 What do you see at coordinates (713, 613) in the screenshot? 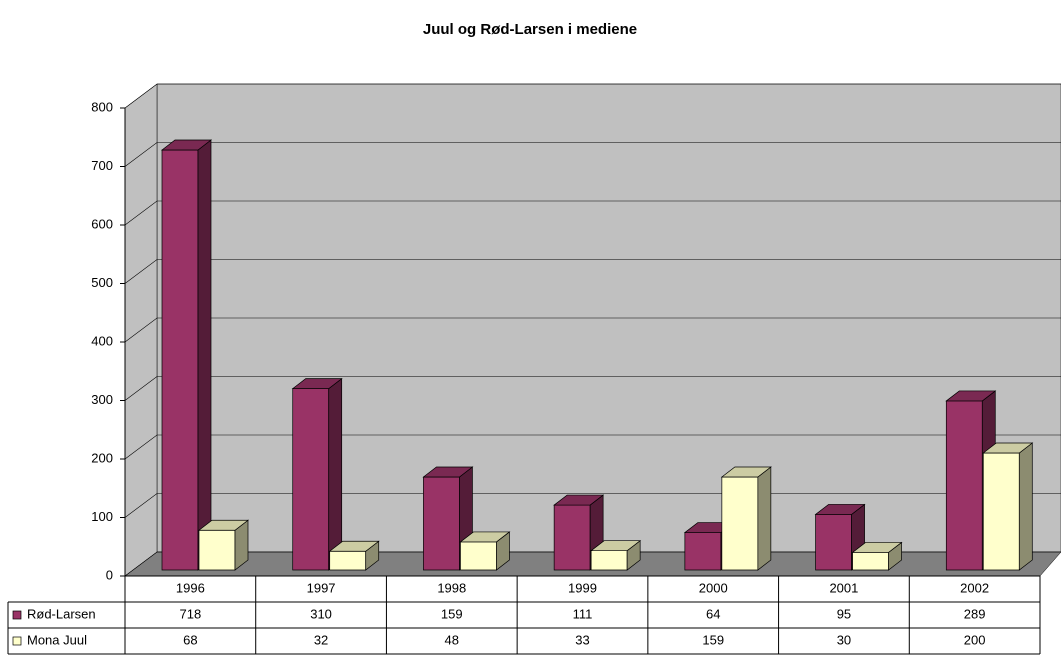
I see `table-value: 64` at bounding box center [713, 613].